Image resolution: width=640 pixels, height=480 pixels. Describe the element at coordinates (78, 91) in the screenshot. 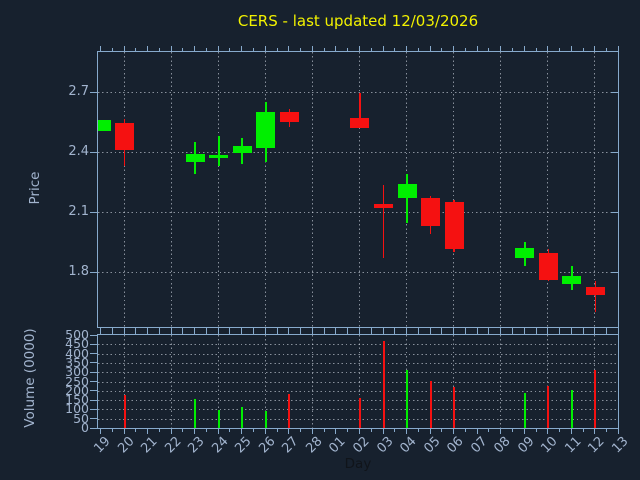

I see `price-tick-label: 2.7` at that location.